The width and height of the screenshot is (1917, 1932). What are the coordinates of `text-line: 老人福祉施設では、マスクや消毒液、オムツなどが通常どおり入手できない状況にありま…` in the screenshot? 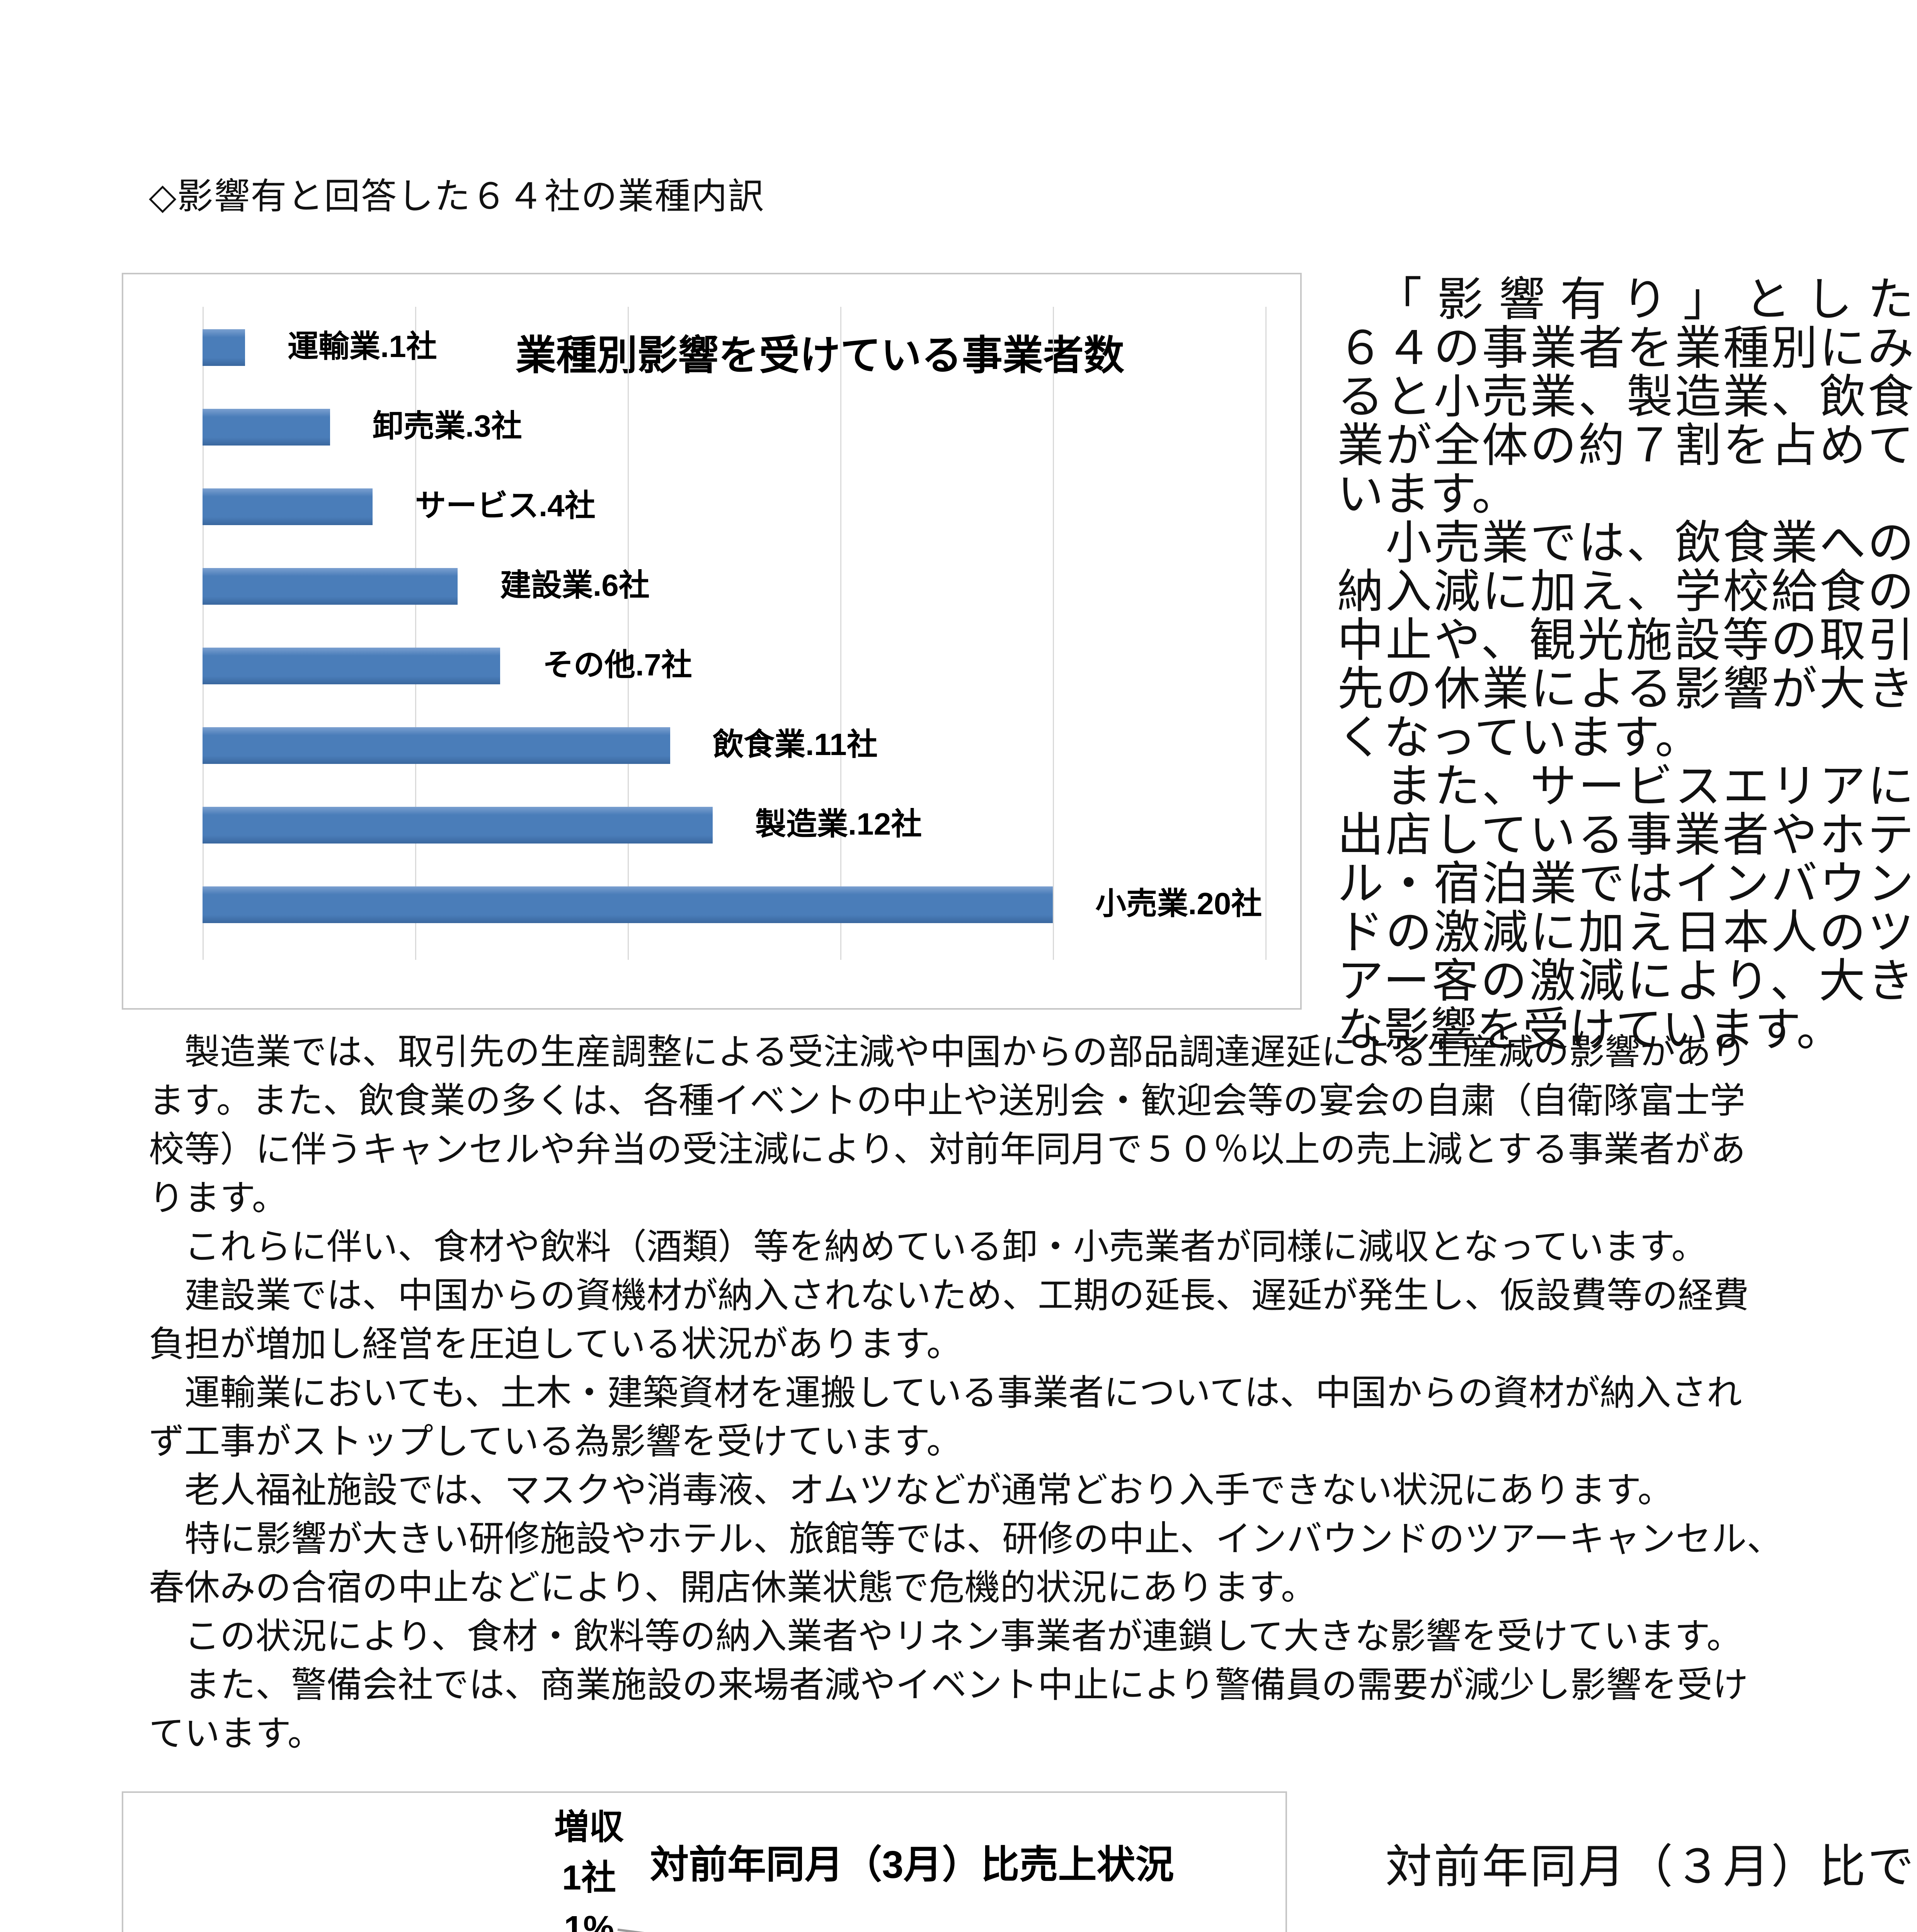 It's located at (912, 1490).